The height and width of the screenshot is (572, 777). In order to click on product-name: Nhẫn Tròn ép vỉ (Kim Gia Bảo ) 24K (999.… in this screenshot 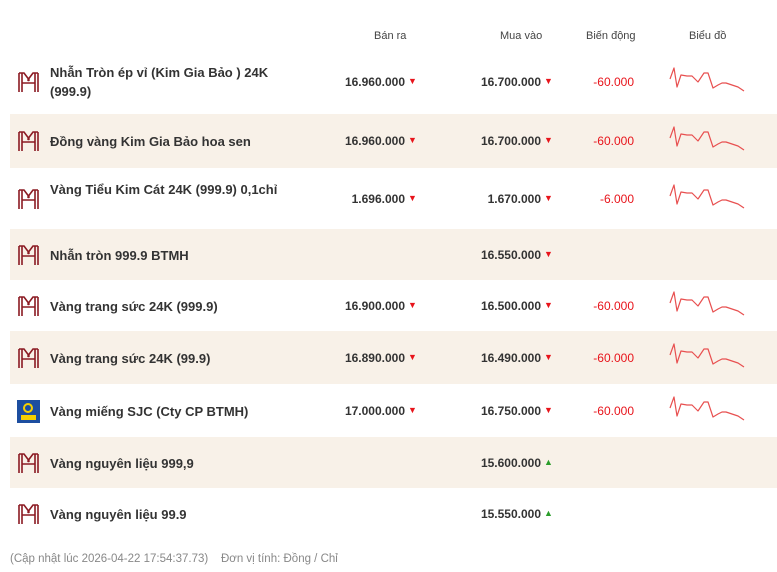, I will do `click(159, 82)`.